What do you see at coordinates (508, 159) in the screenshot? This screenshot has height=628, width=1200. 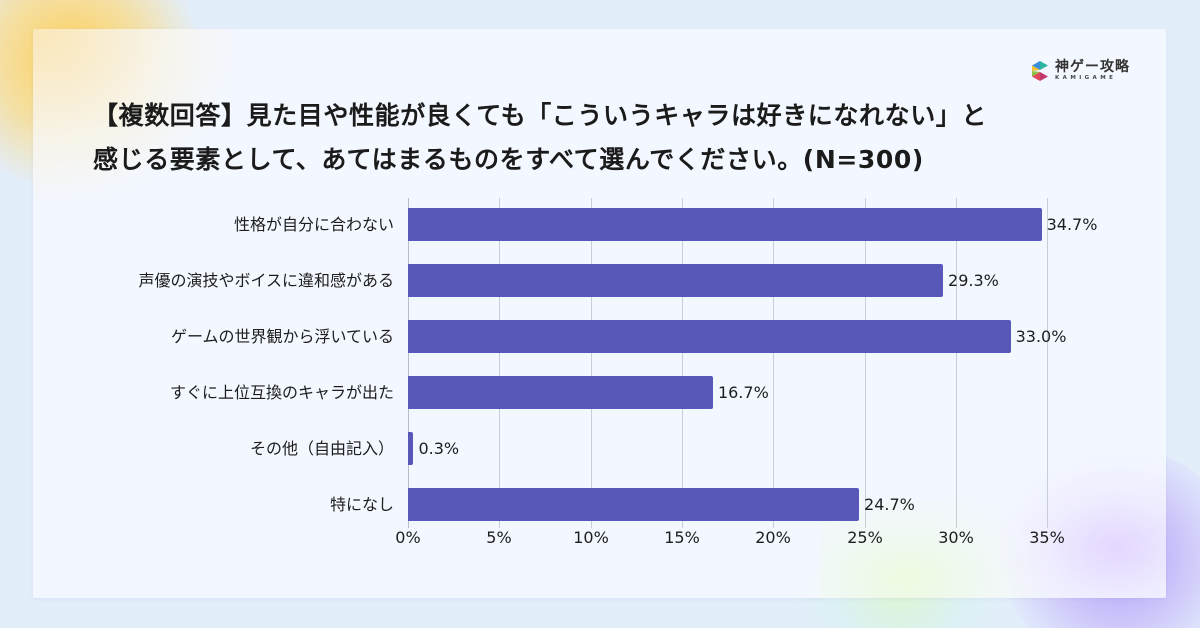 I see `chart-title-line-2: 感じる要素として、あてはまるものをすべて選んでください。(N=300)` at bounding box center [508, 159].